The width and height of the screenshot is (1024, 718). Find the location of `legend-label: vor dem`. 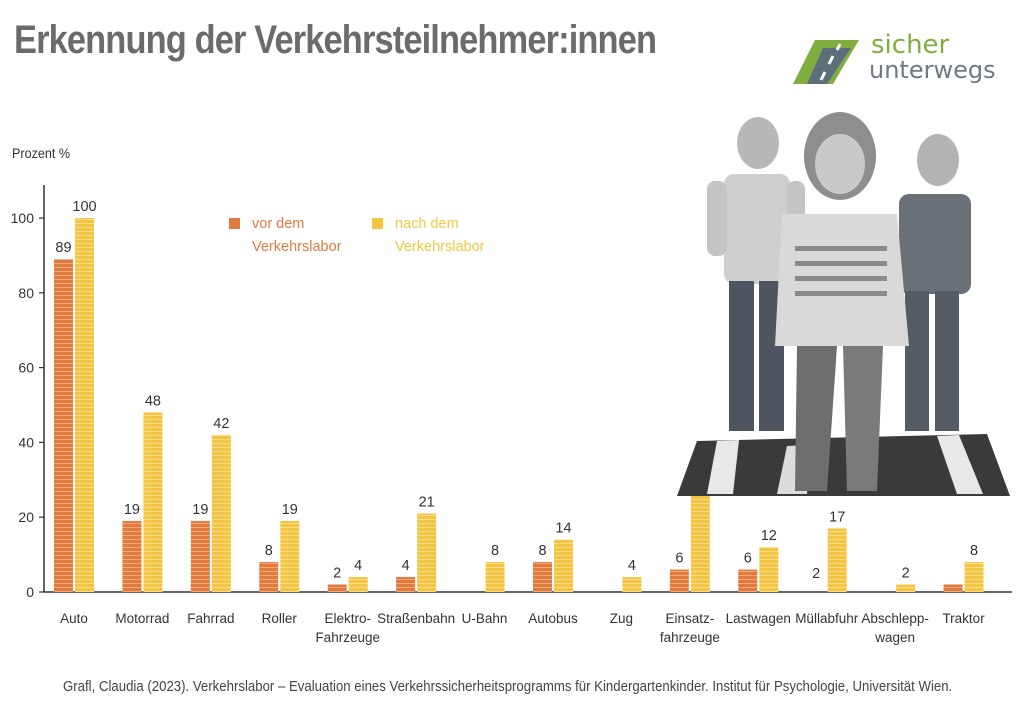

legend-label: vor dem is located at coordinates (278, 224).